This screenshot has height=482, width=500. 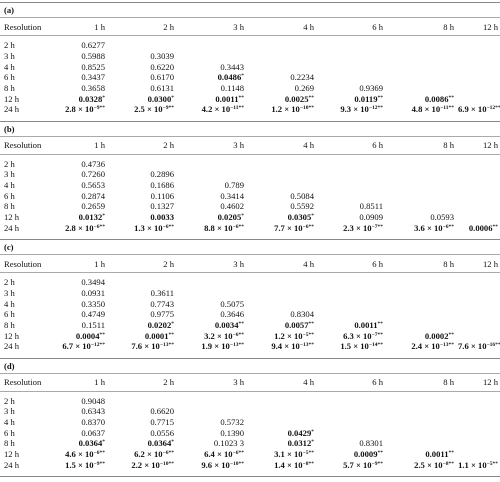 I want to click on table-row: 8 h 0.1511 0.0202* 0.0034** 0.0057** 0.0011**, so click(x=250, y=325).